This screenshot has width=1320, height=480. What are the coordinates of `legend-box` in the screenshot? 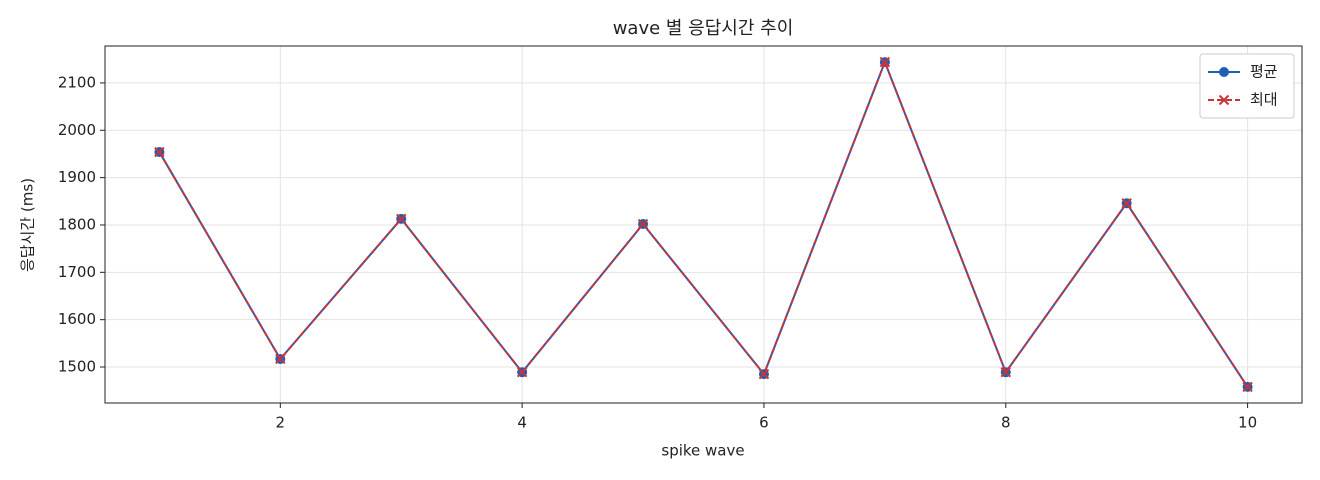 It's located at (1247, 86).